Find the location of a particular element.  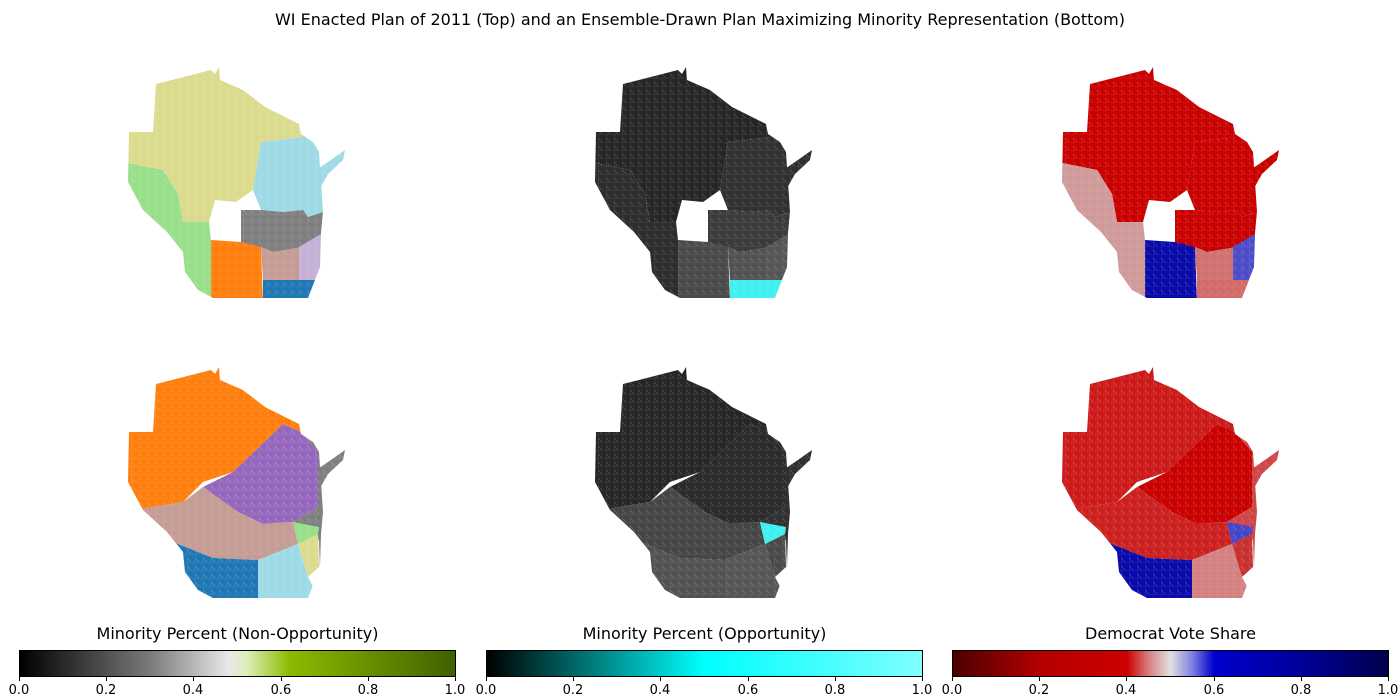

colorbar-label-nonopportunity: Minority Percent (Non-Opportunity) is located at coordinates (237, 633).